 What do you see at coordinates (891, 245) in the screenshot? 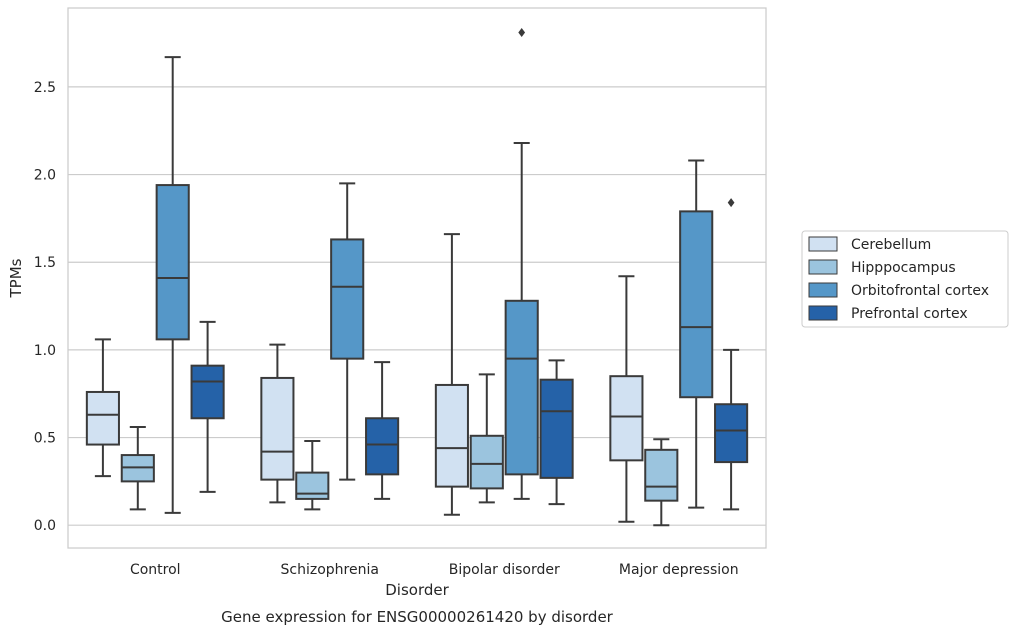
I see `legend-label: Cerebellum` at bounding box center [891, 245].